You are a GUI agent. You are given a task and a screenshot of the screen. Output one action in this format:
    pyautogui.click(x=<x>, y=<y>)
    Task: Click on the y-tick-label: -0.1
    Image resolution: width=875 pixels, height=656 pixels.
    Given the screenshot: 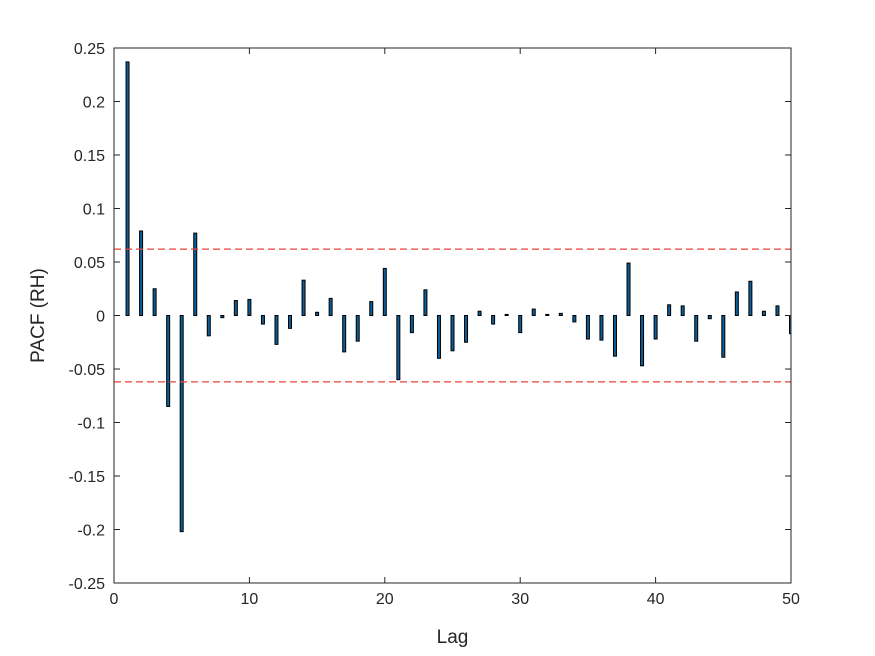 What is the action you would take?
    pyautogui.click(x=91, y=424)
    